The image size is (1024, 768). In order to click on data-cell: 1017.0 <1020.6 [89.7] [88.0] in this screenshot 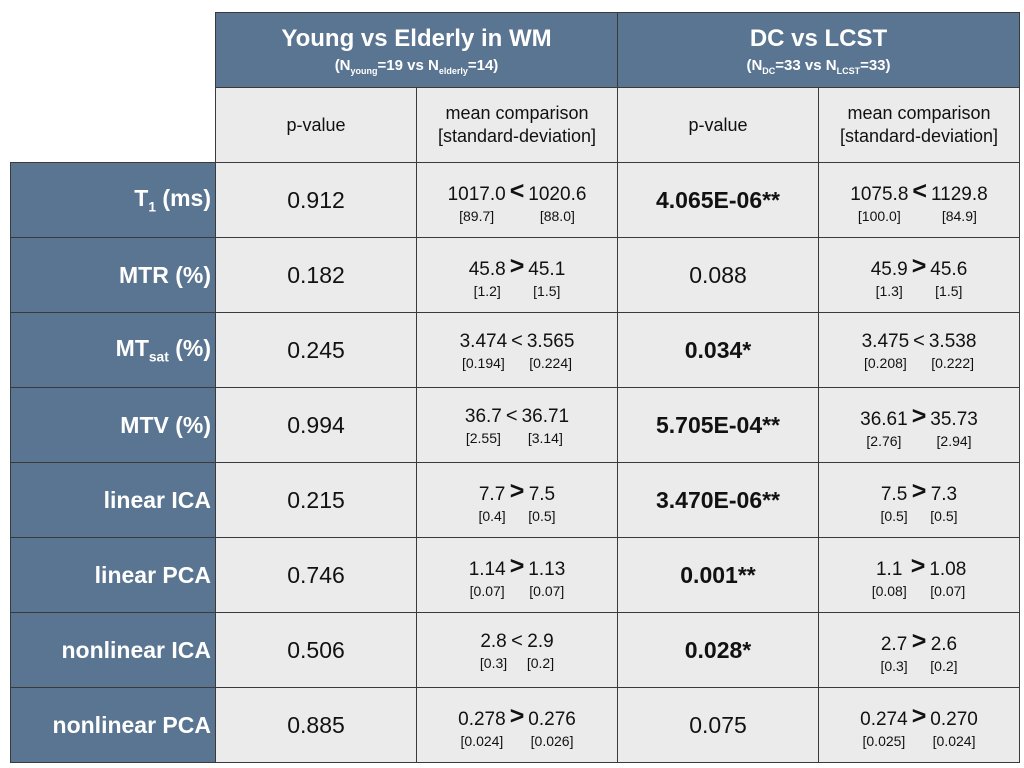, I will do `click(517, 200)`.